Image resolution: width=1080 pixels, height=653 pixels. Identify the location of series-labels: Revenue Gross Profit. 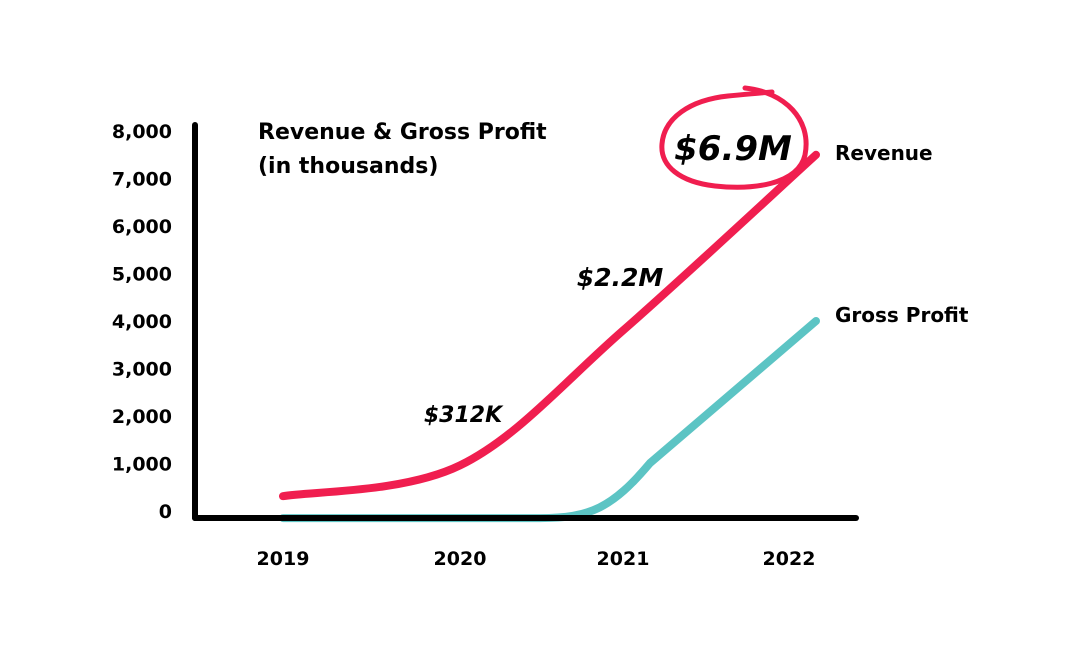
(902, 234).